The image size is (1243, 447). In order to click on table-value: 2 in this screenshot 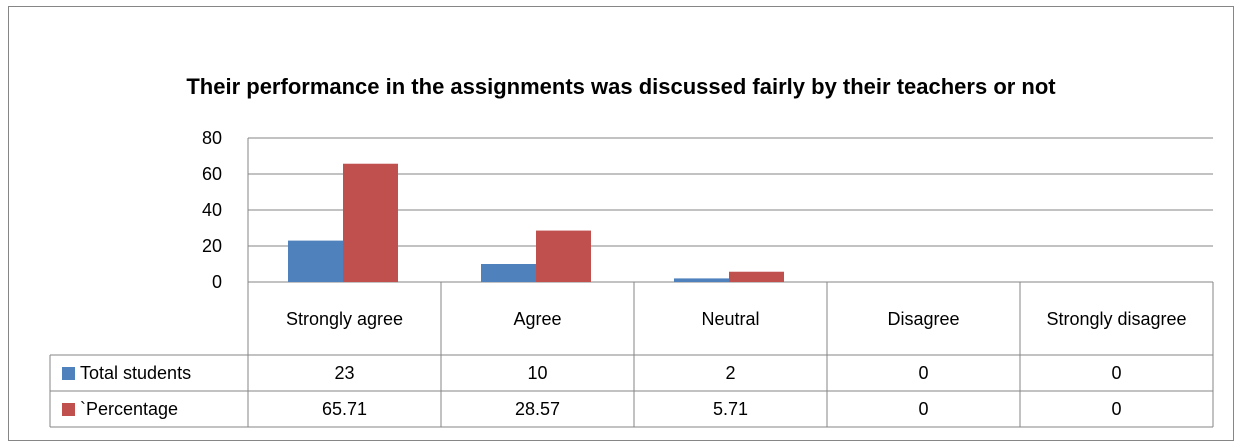, I will do `click(730, 373)`.